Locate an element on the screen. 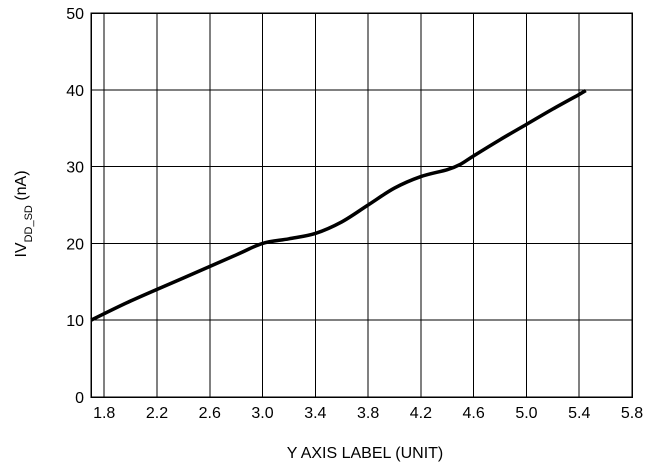 This screenshot has height=468, width=654. y-axis-title: IVDD_SD (nA) is located at coordinates (24, 213).